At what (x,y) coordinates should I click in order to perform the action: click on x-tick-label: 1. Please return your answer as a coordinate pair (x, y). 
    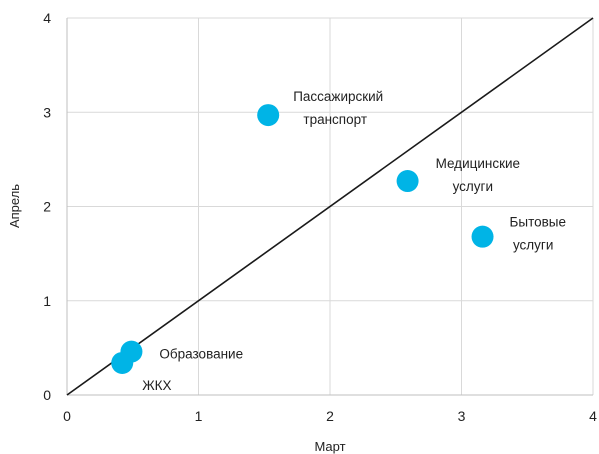
    Looking at the image, I should click on (199, 416).